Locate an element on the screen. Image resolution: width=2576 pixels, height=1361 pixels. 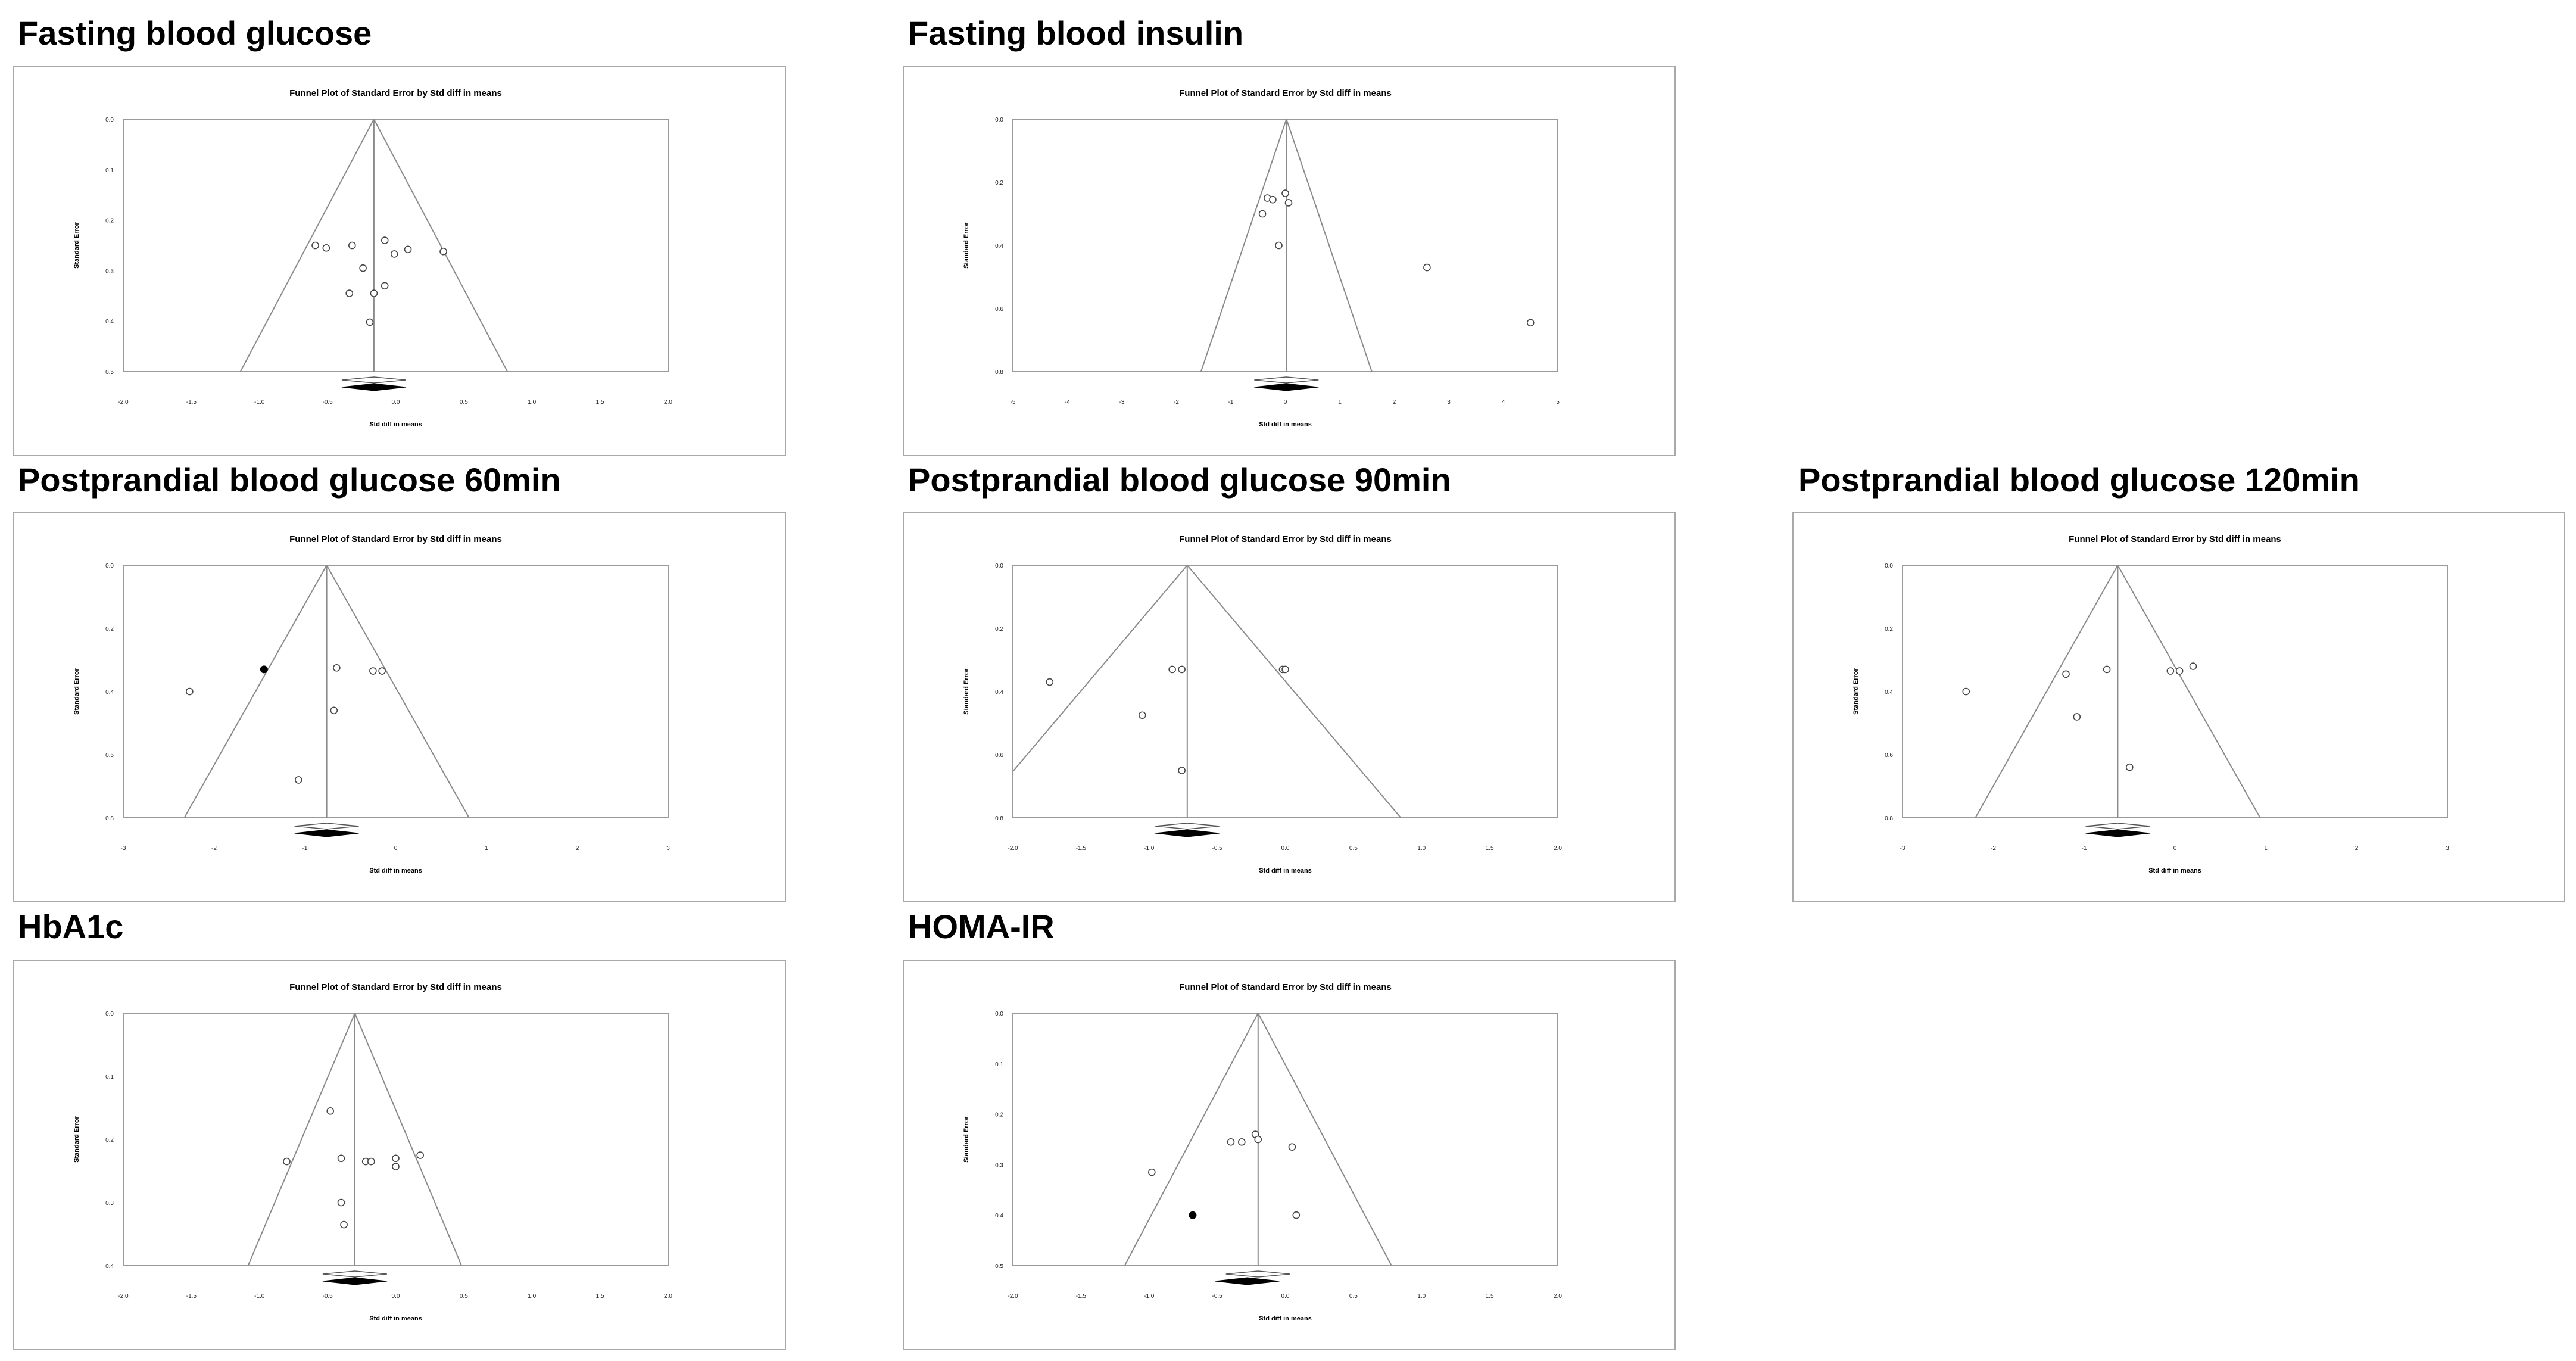
x-tick-label: 4 is located at coordinates (1503, 403).